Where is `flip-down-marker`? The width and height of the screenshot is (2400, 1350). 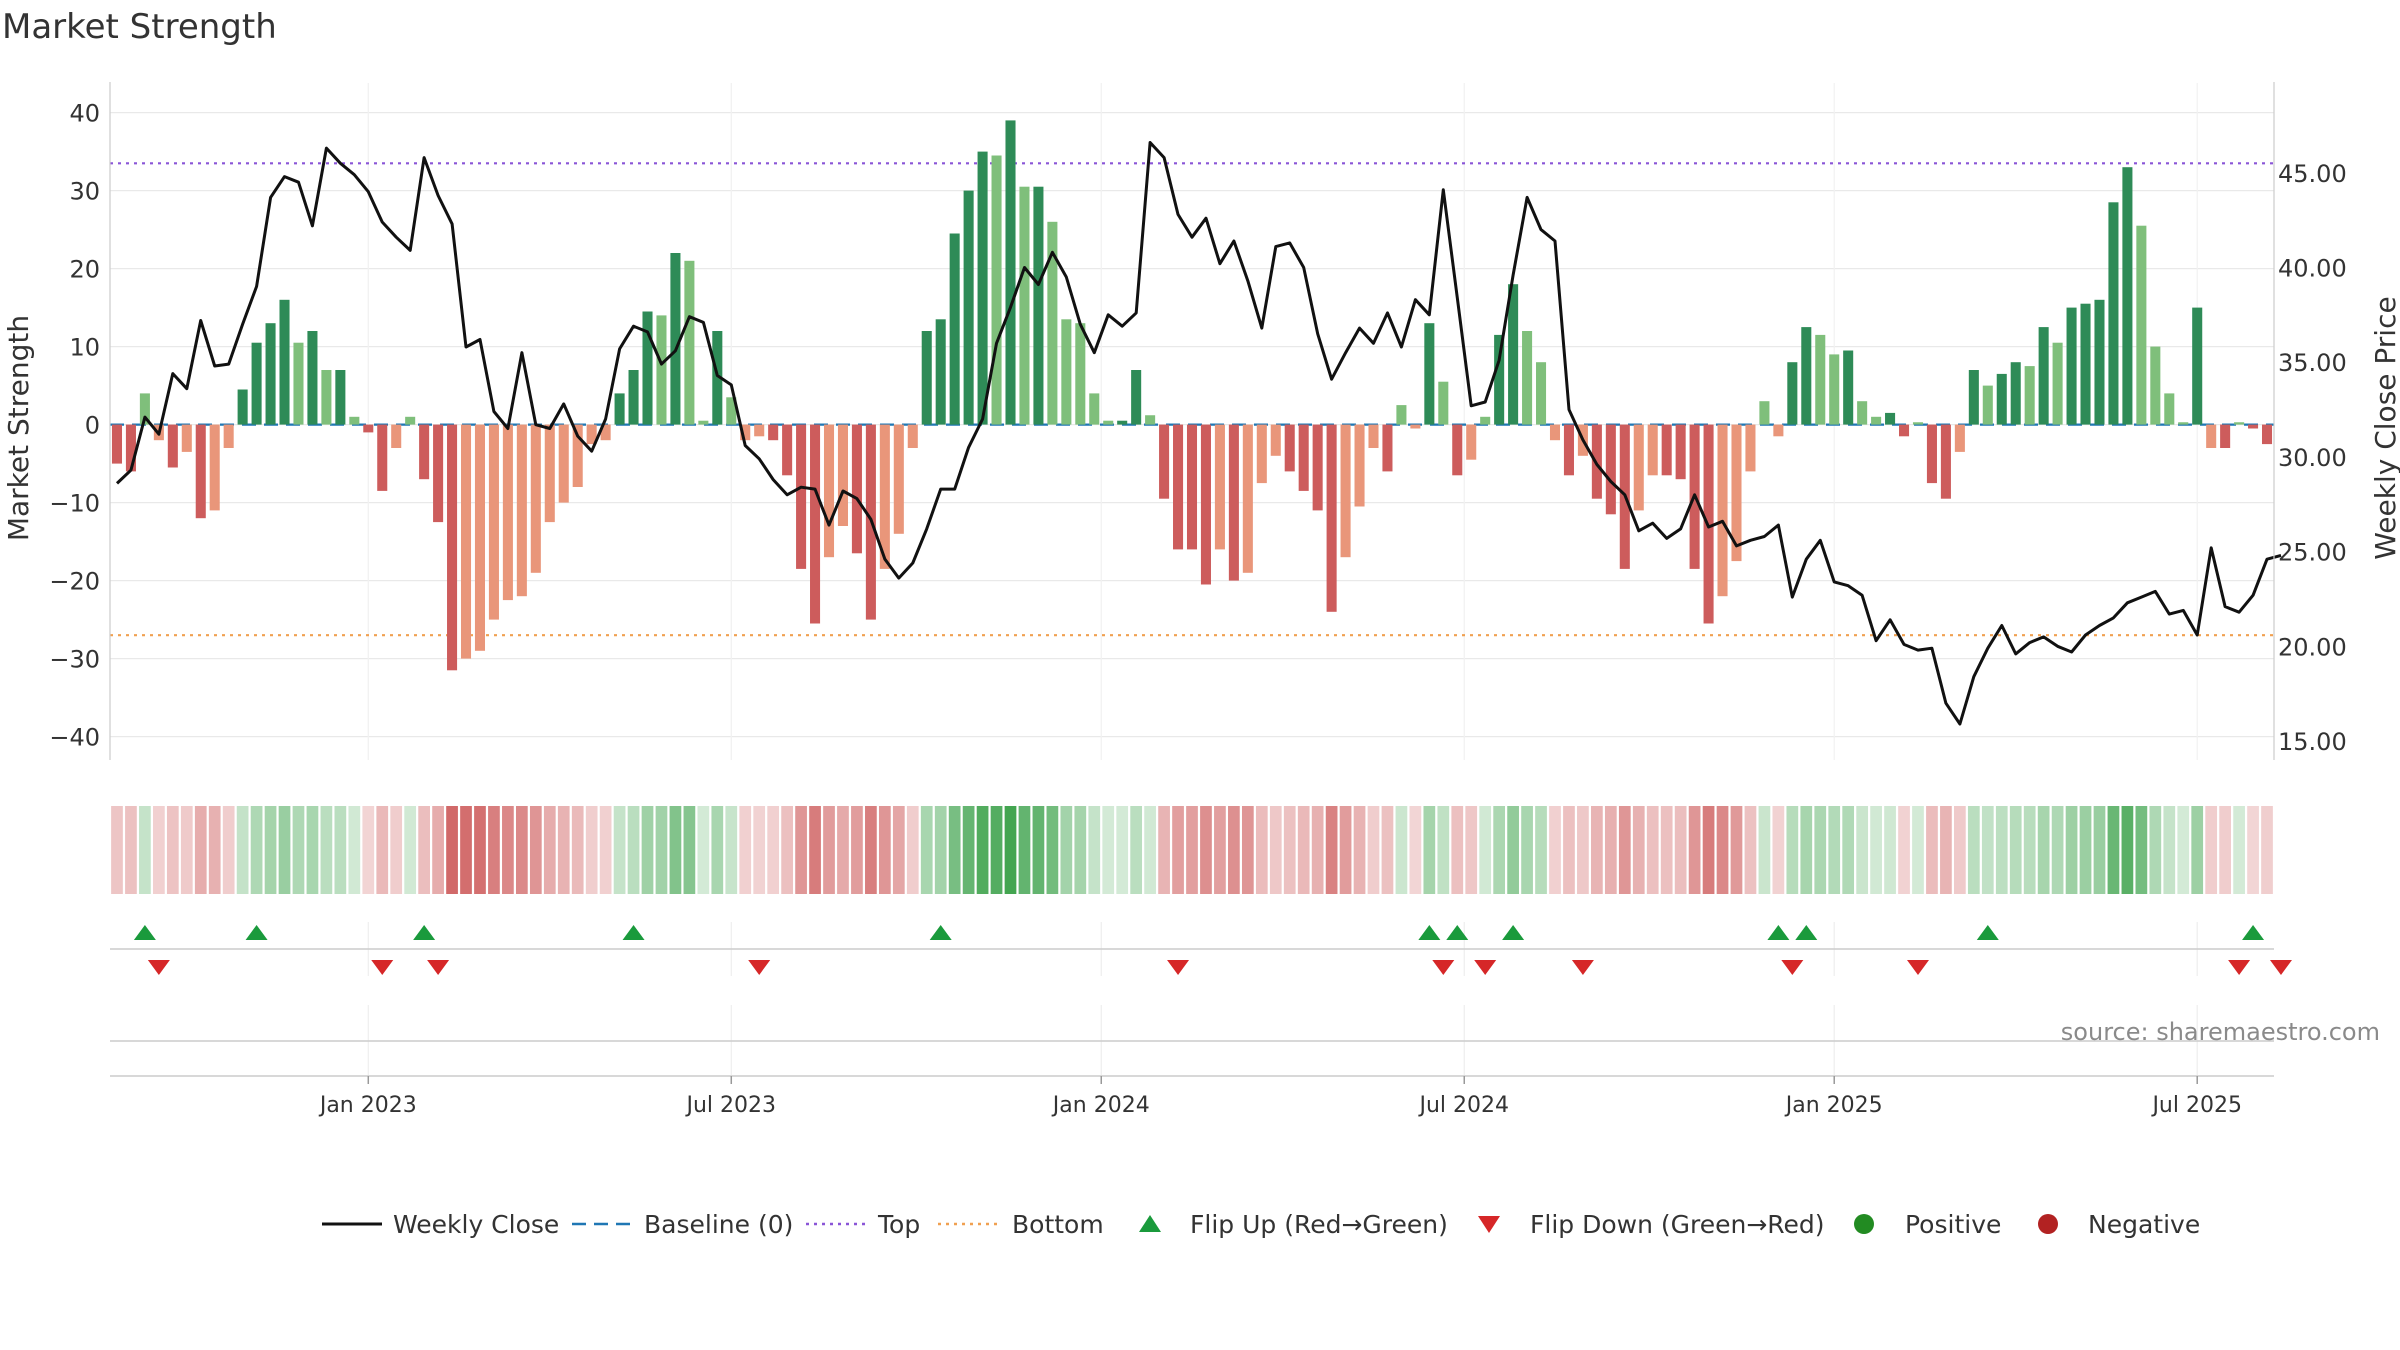 flip-down-marker is located at coordinates (1917, 967).